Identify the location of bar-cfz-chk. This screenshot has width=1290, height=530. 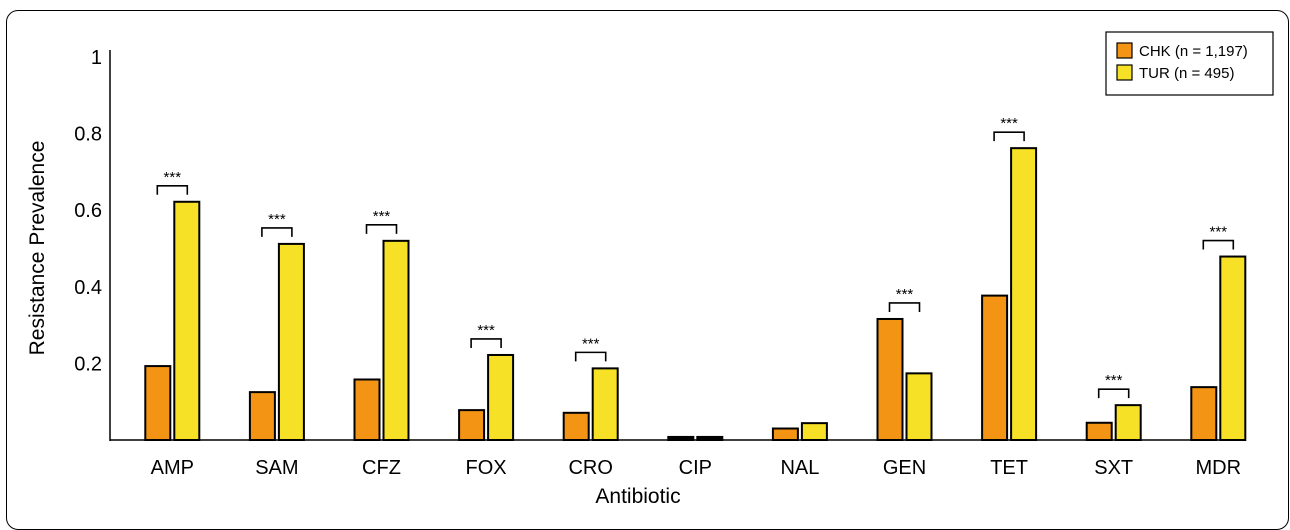
(367, 409).